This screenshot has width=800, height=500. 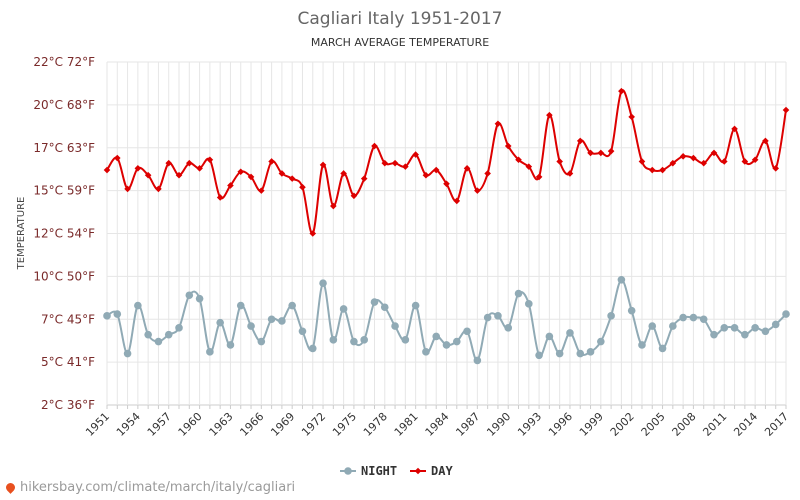 What do you see at coordinates (591, 424) in the screenshot?
I see `x-tick-label: 1999` at bounding box center [591, 424].